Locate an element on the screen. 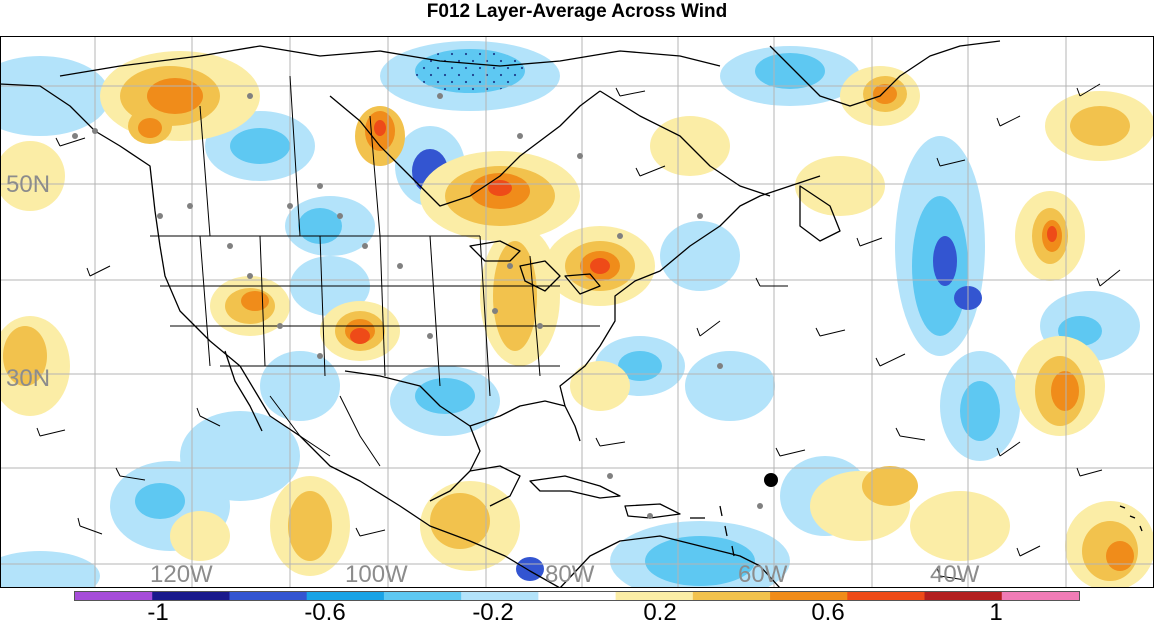 The width and height of the screenshot is (1154, 622). lat-label: 50N is located at coordinates (28, 184).